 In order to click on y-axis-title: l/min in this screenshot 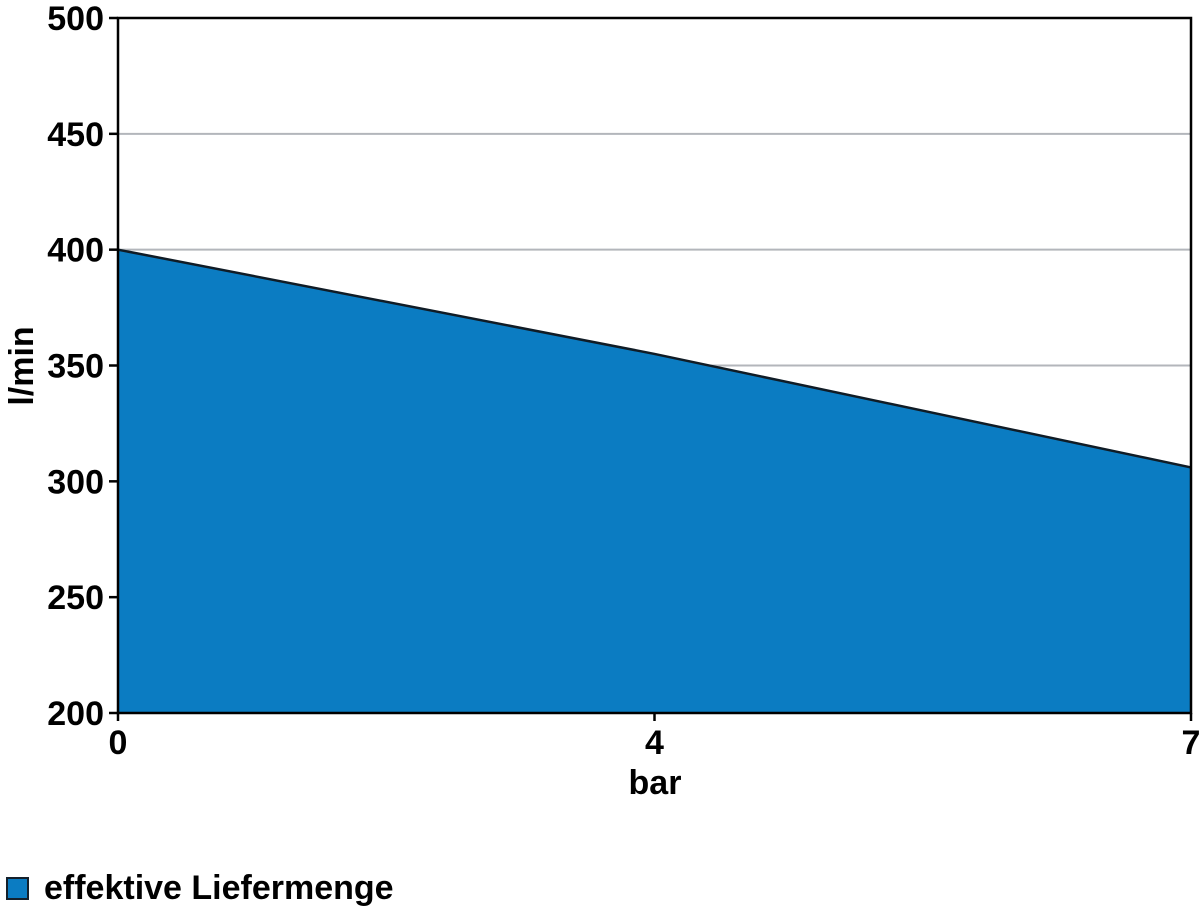, I will do `click(22, 366)`.